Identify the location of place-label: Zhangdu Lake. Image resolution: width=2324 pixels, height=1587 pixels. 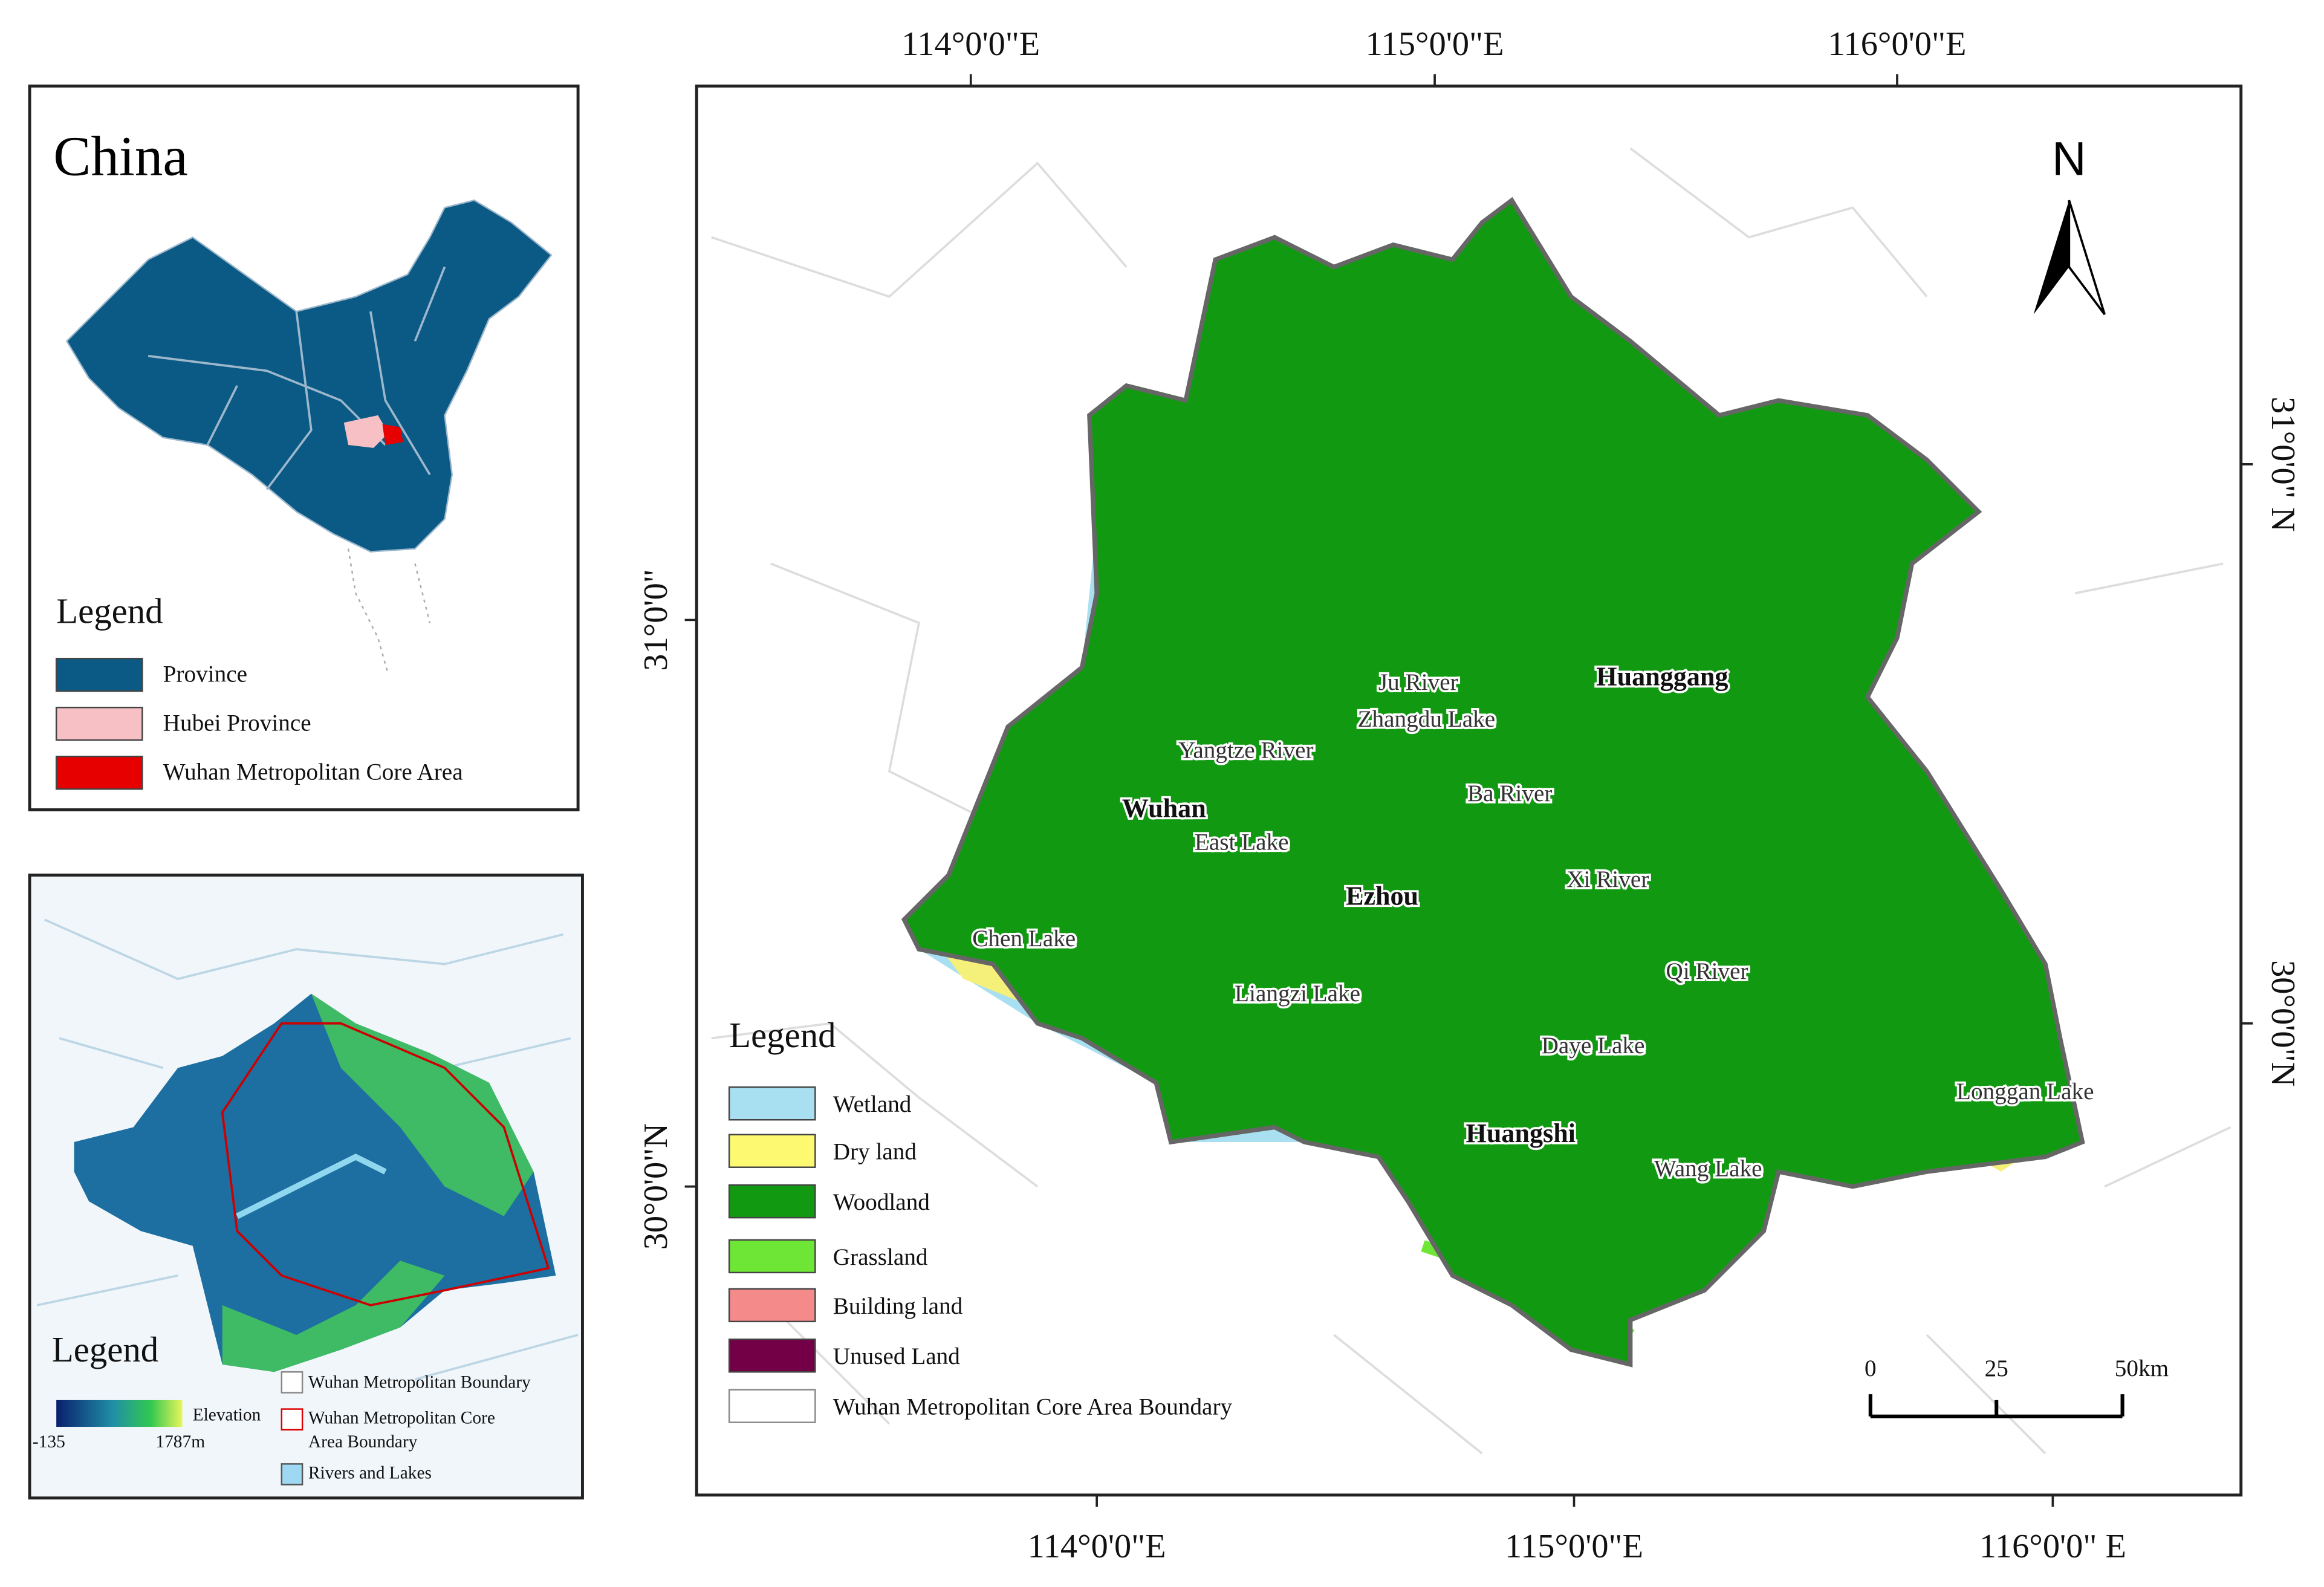
(1427, 719).